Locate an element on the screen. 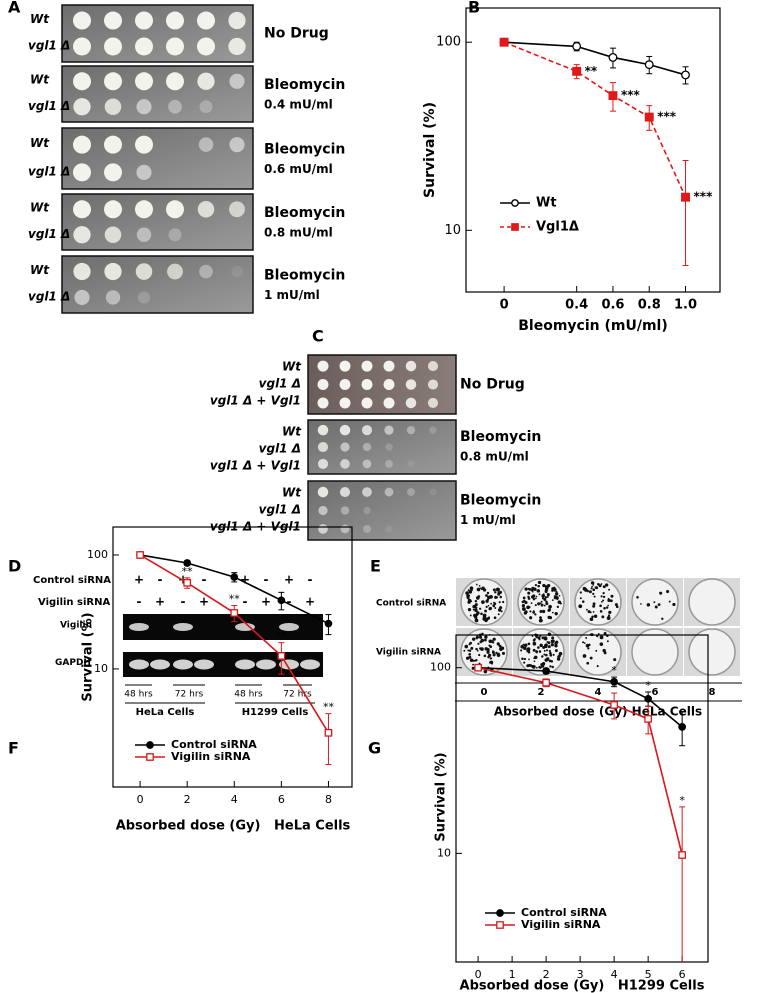 The width and height of the screenshot is (760, 993). condition-label: 0.6 mU/ml is located at coordinates (298, 169).